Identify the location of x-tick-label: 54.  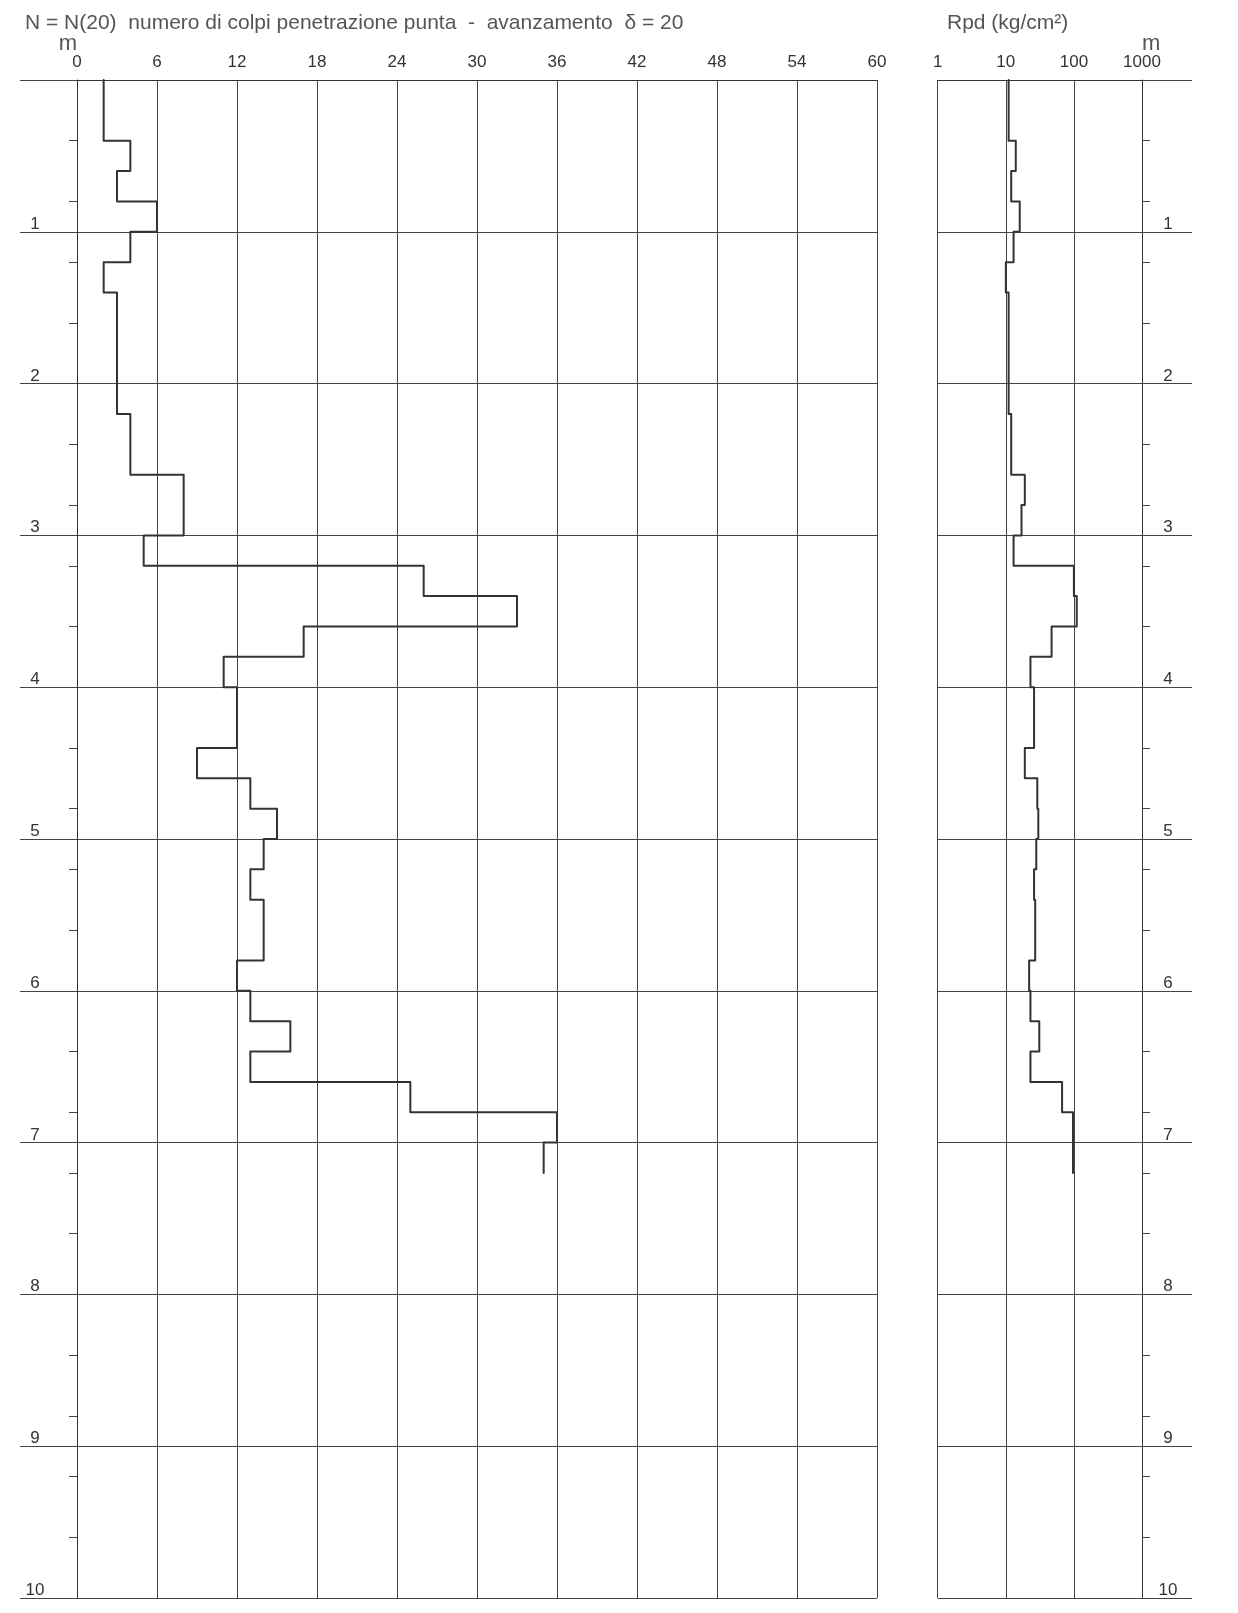
(797, 61).